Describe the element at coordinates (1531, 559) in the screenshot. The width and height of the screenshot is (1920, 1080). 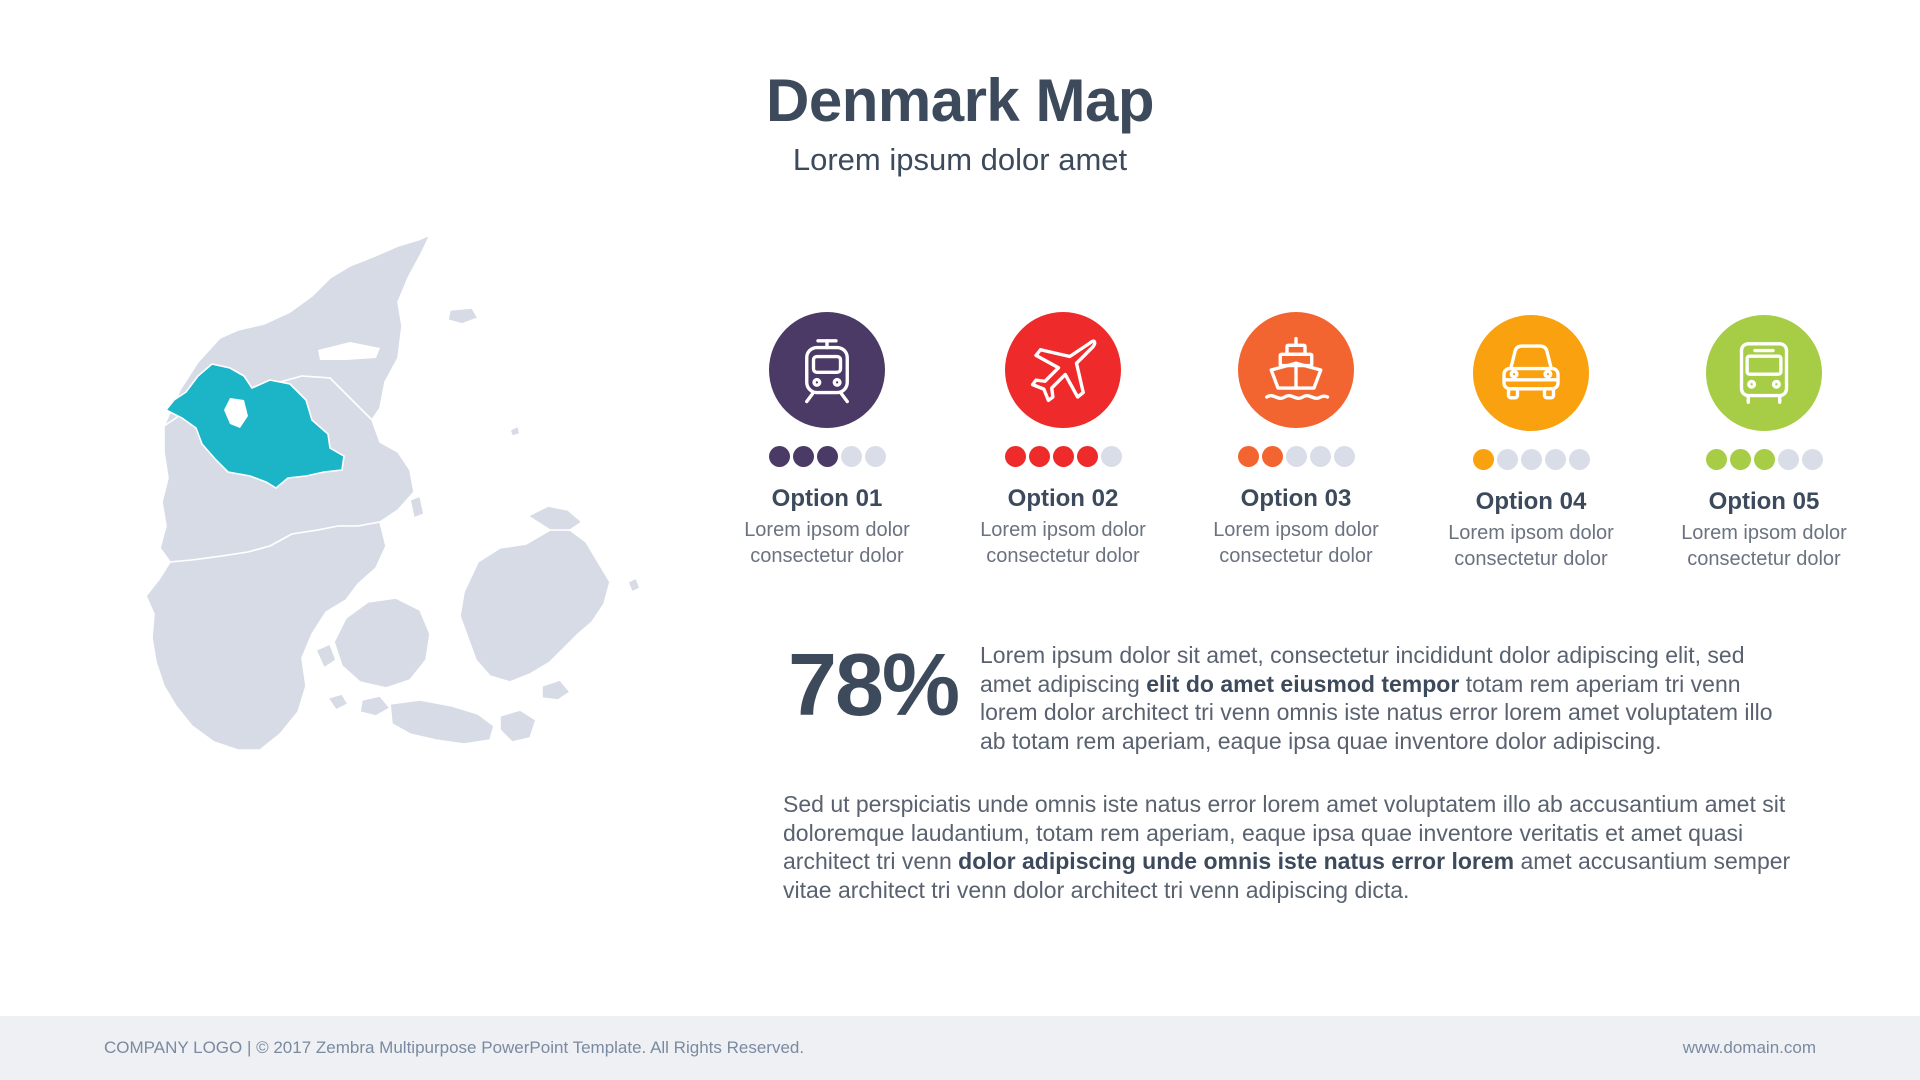
I see `option-4-desc-line-2: consectetur dolor` at that location.